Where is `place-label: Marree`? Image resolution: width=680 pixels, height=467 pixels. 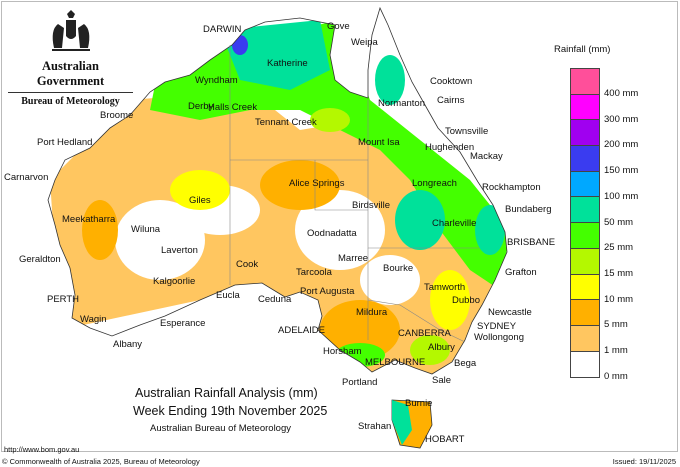
place-label: Marree is located at coordinates (353, 258).